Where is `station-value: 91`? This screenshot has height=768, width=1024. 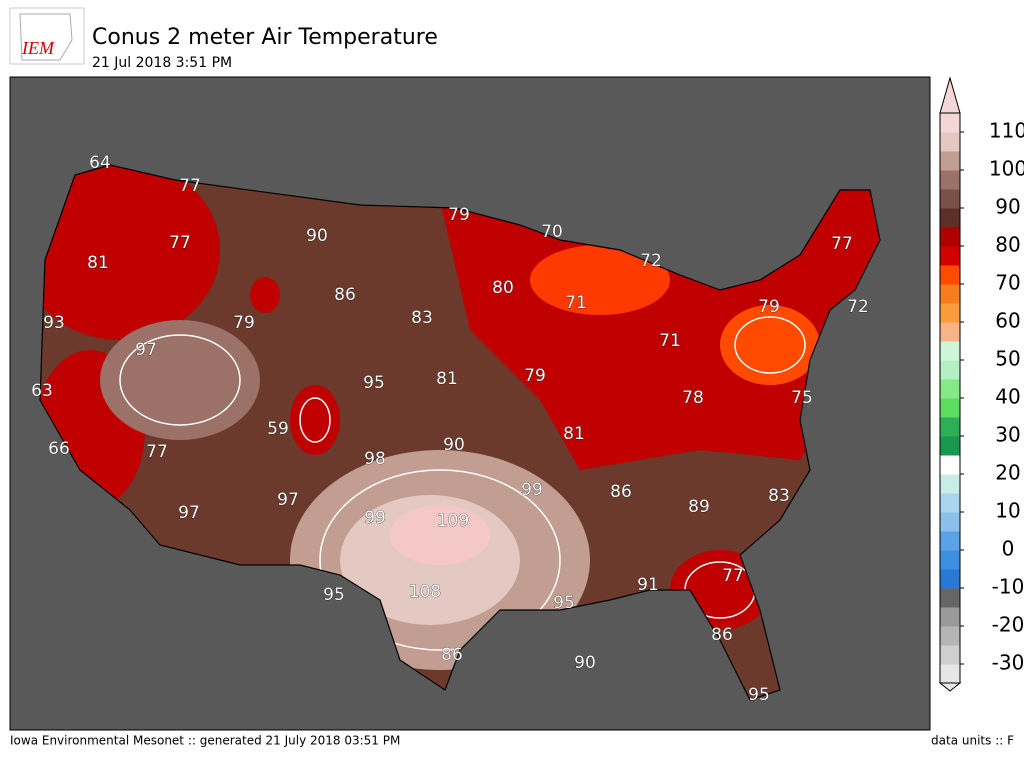 station-value: 91 is located at coordinates (648, 585).